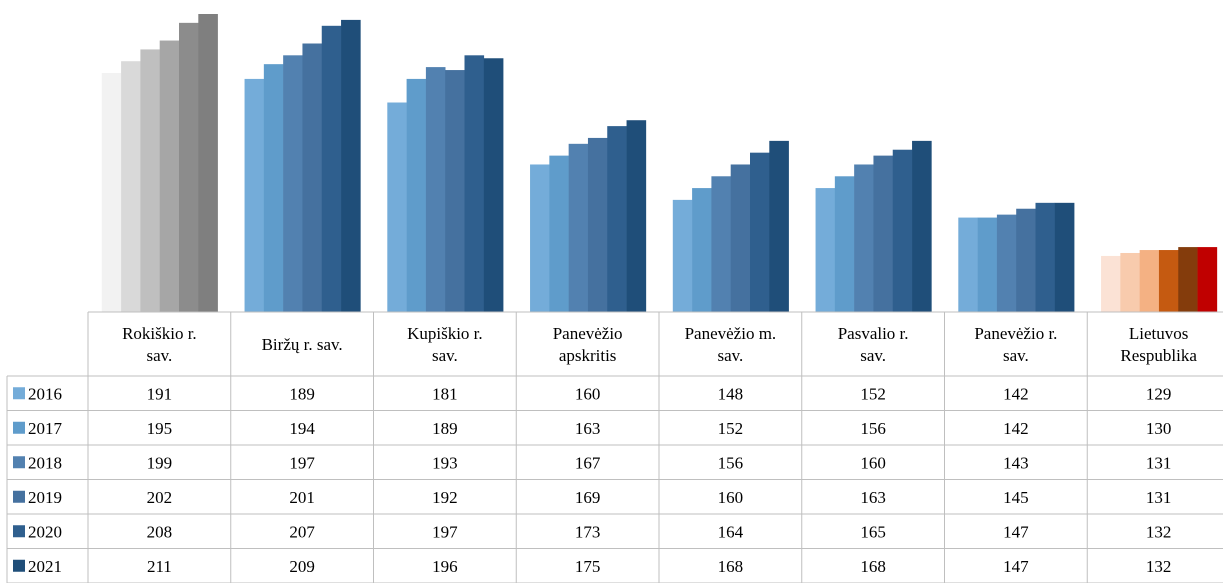 The width and height of the screenshot is (1223, 583). What do you see at coordinates (45, 428) in the screenshot?
I see `series-name: 2017` at bounding box center [45, 428].